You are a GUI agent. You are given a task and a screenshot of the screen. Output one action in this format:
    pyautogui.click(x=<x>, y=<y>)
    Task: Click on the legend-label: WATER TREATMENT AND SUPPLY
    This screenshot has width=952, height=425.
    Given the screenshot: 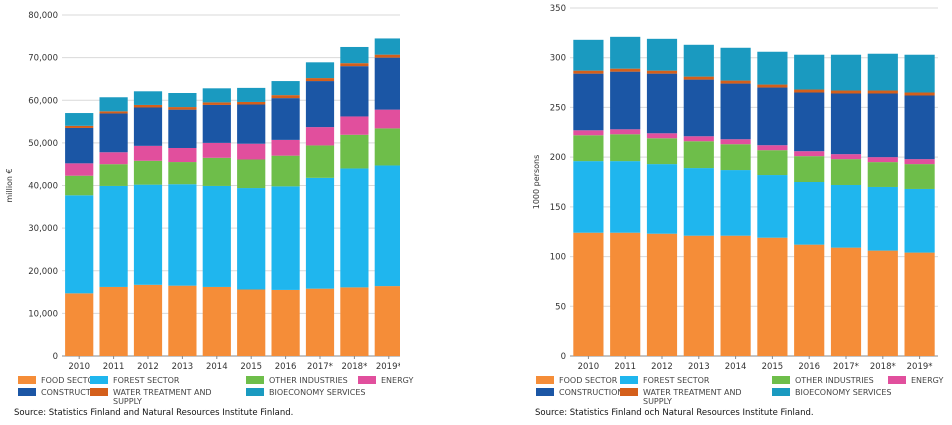 What is the action you would take?
    pyautogui.click(x=692, y=397)
    